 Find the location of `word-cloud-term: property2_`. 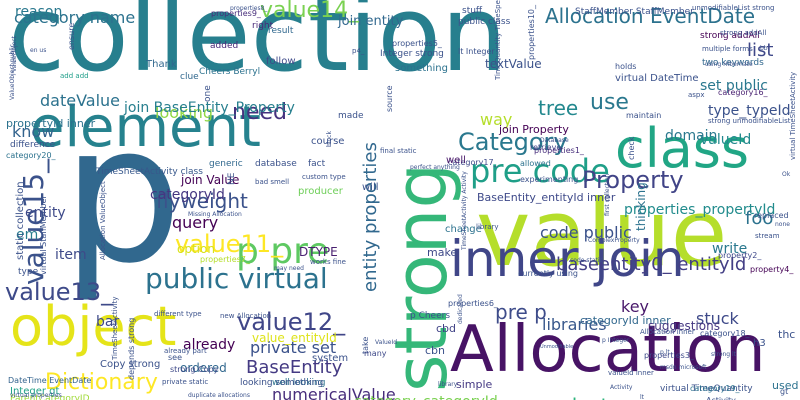

word-cloud-term: property2_ is located at coordinates (739, 256).